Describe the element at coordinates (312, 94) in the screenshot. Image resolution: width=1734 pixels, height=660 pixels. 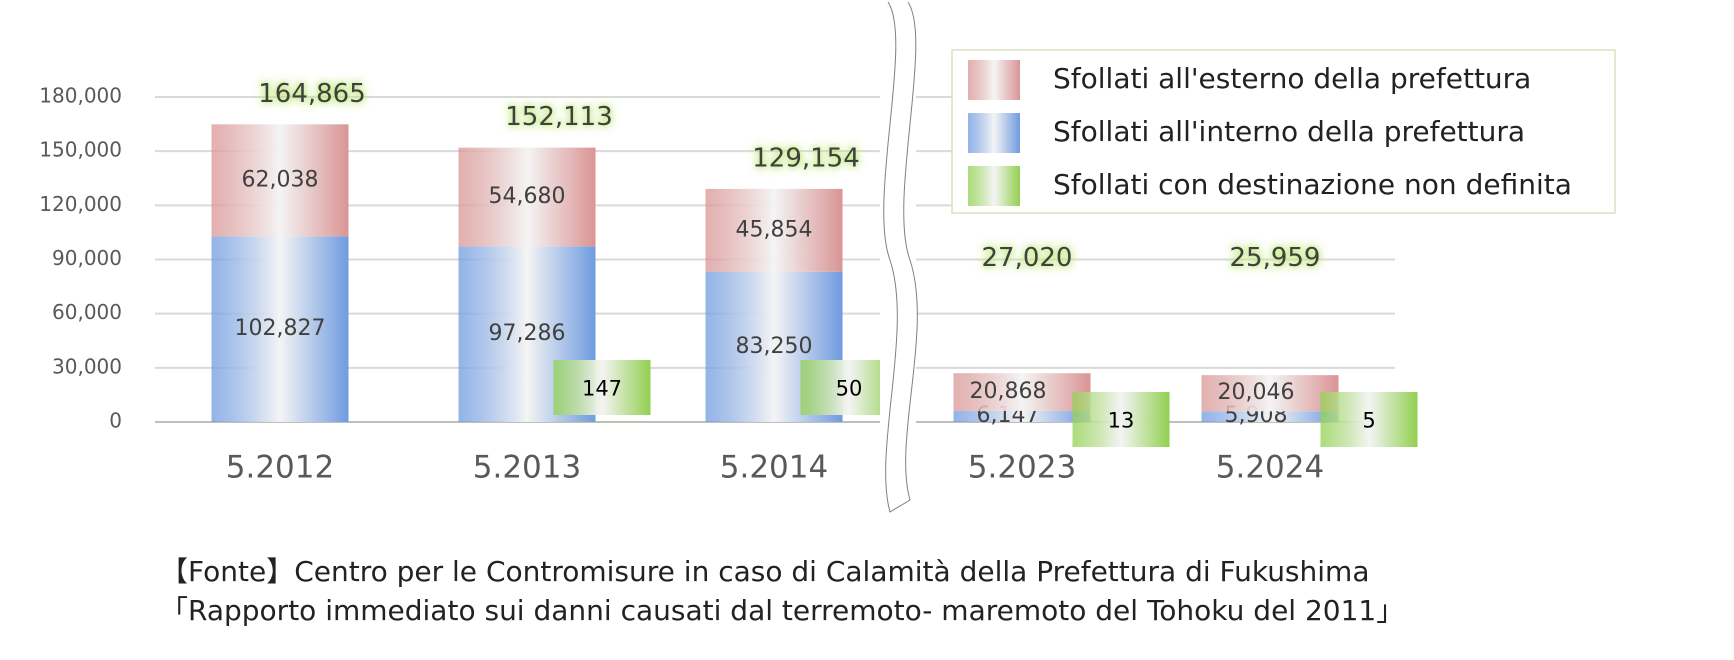
I see `total-label: 164,865` at that location.